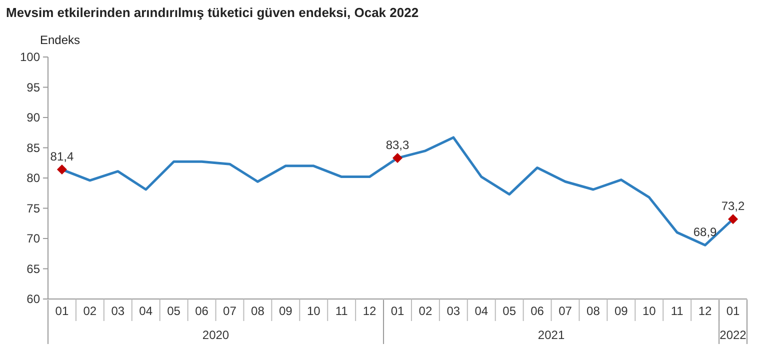  I want to click on y-tick-label: 85, so click(33, 147).